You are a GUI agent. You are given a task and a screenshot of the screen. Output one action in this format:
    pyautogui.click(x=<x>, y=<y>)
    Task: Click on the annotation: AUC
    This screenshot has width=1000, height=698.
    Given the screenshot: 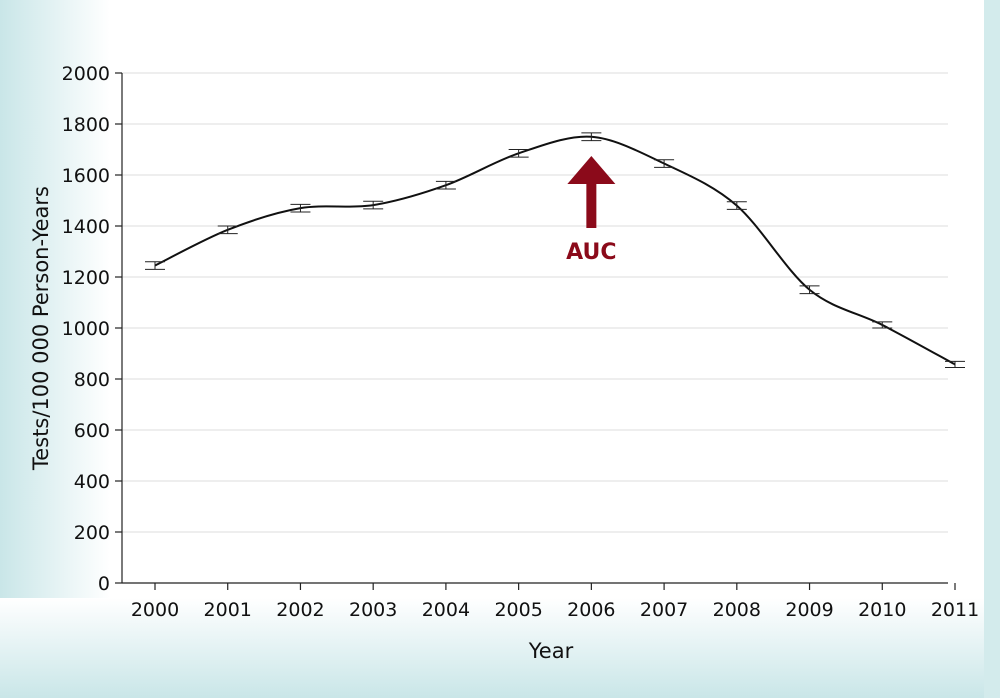 What is the action you would take?
    pyautogui.click(x=591, y=210)
    